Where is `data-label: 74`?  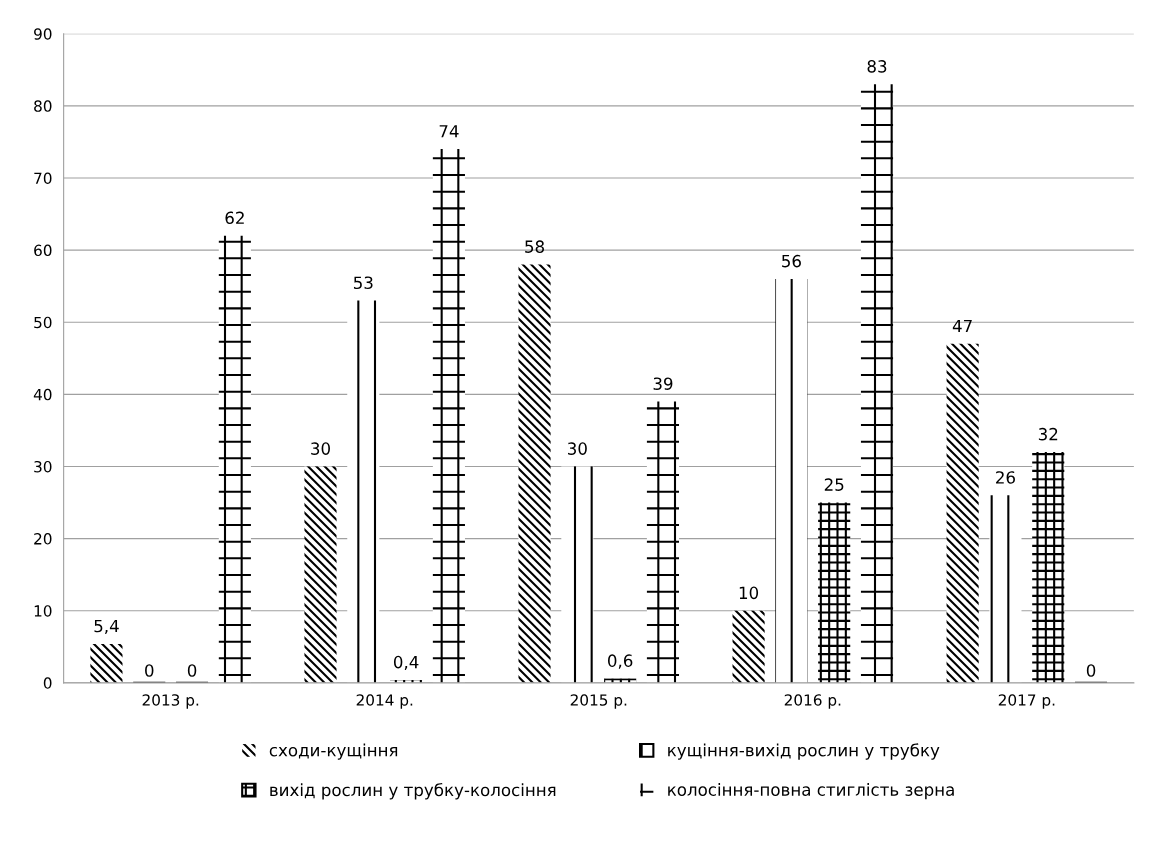
data-label: 74 is located at coordinates (449, 131).